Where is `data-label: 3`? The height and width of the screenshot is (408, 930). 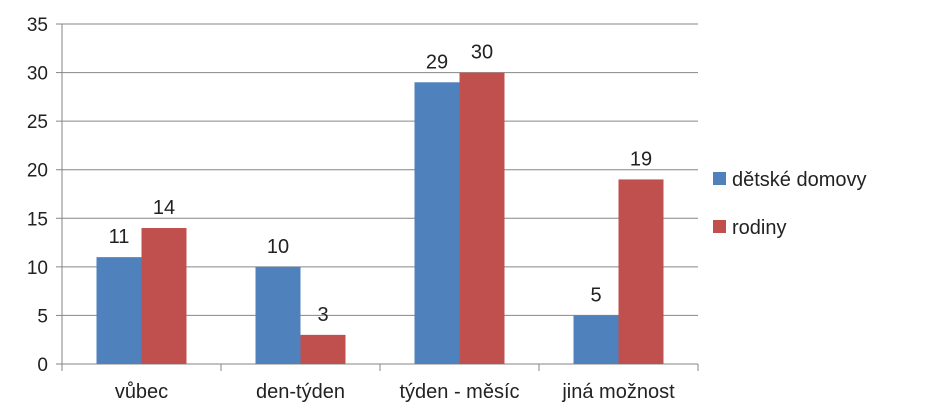
data-label: 3 is located at coordinates (322, 315).